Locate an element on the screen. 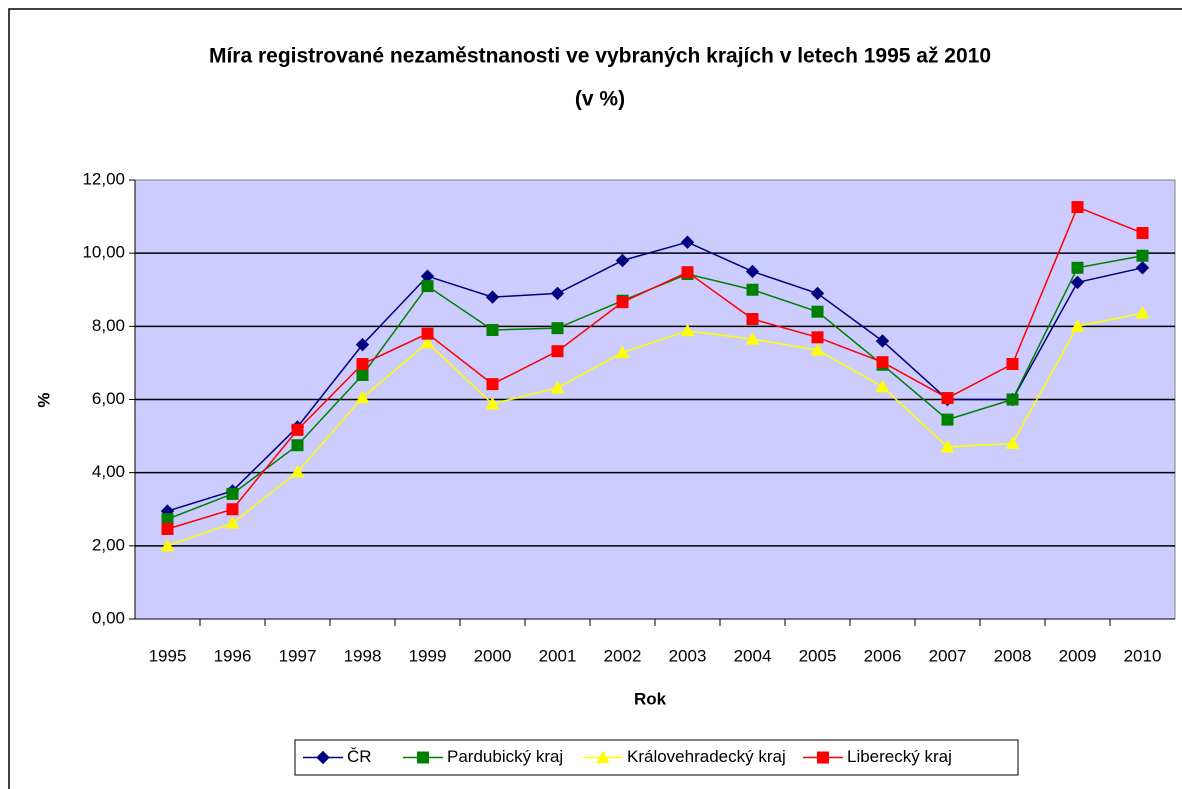  x-tick-label: 2006 is located at coordinates (883, 655).